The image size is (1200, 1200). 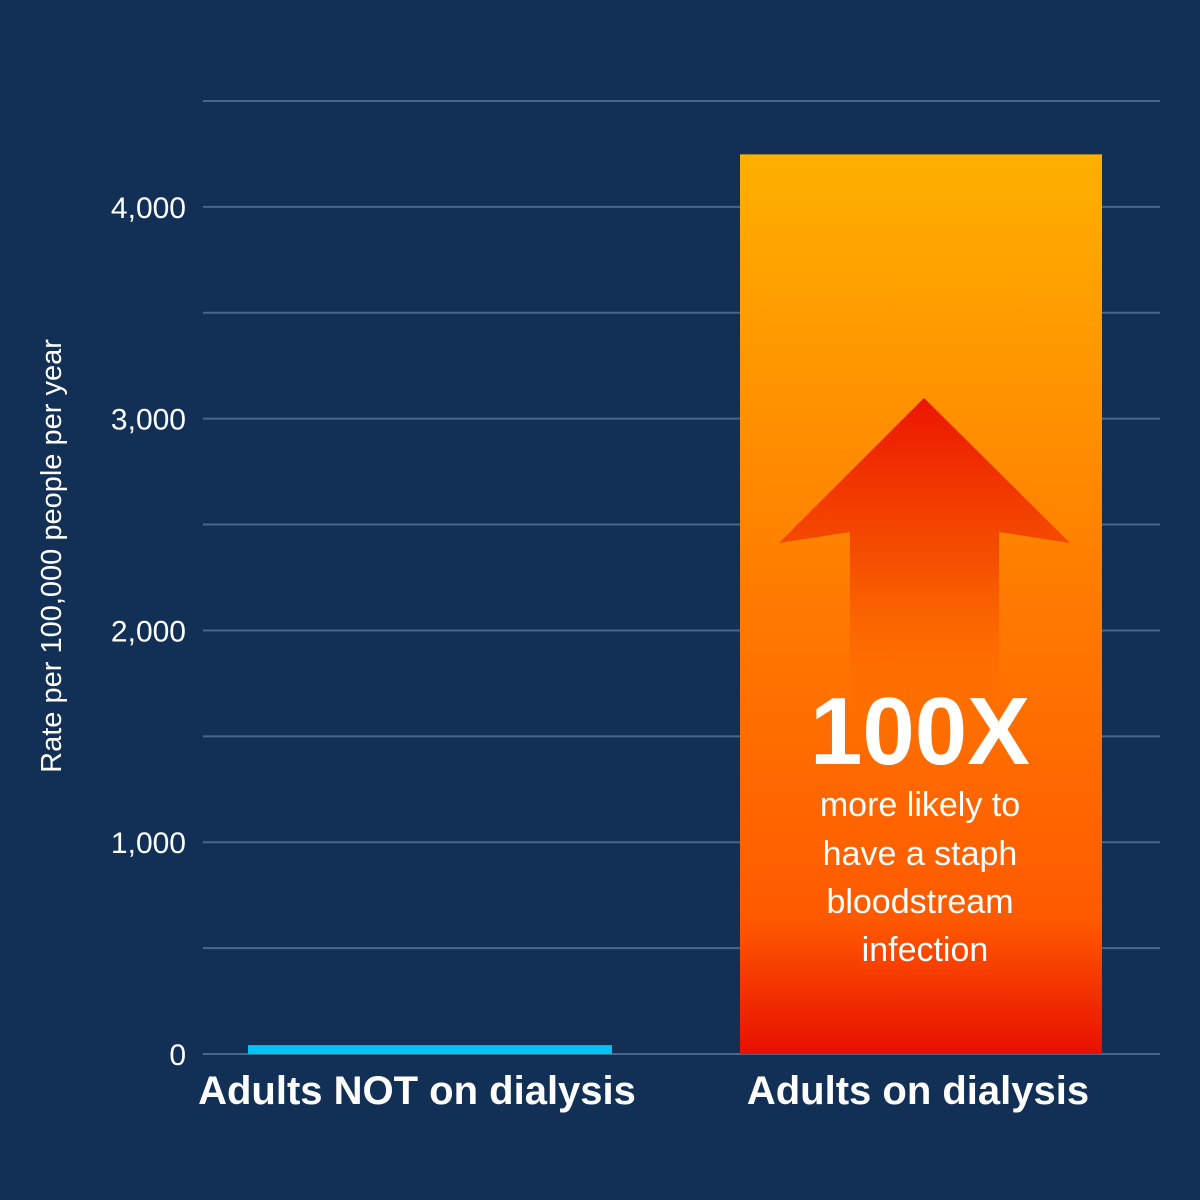 What do you see at coordinates (417, 1091) in the screenshot?
I see `x-category-label: Adults NOT on dialysis` at bounding box center [417, 1091].